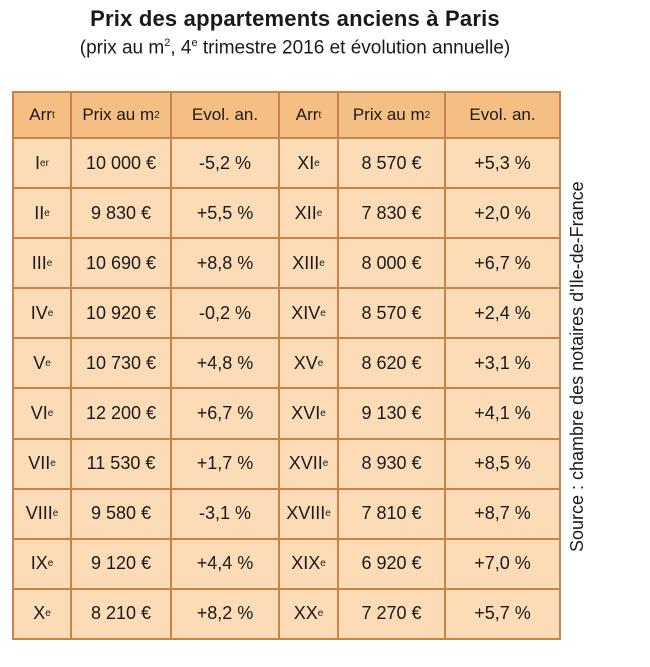  I want to click on cell-arr-left: IX e, so click(42, 563).